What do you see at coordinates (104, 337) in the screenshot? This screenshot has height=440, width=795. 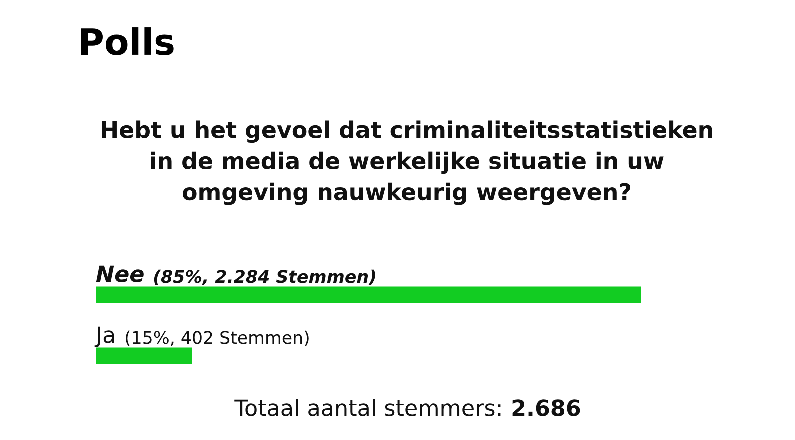 I see `y-tick-label: Ja` at bounding box center [104, 337].